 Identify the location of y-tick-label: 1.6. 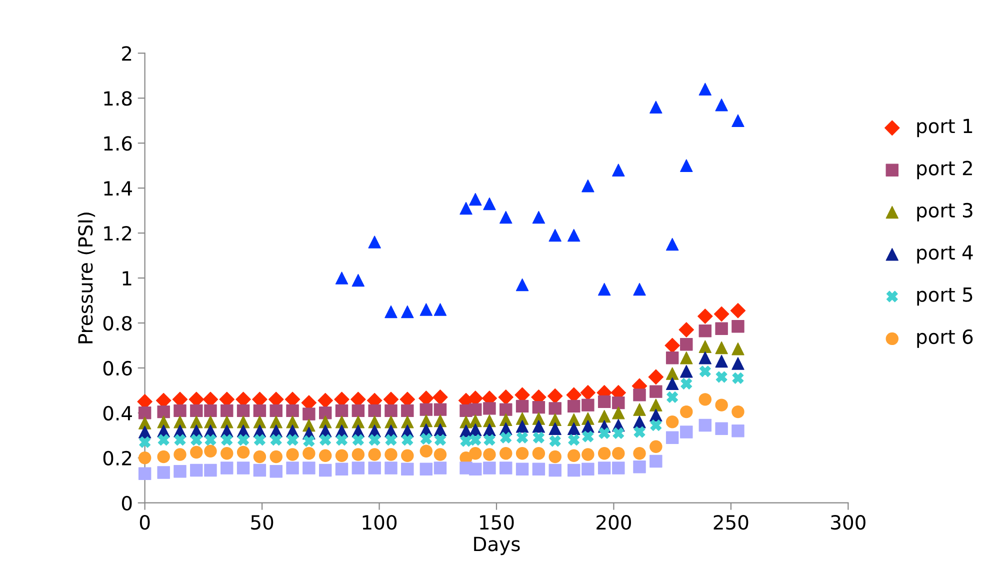
(118, 143).